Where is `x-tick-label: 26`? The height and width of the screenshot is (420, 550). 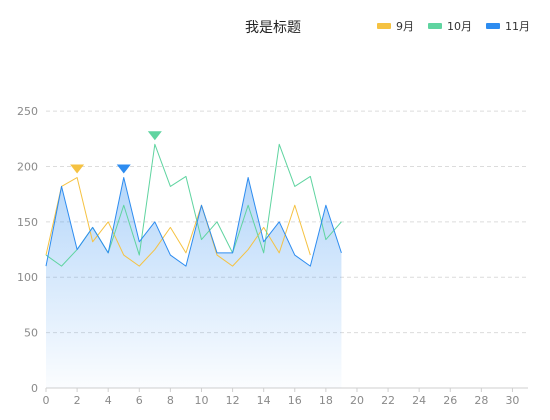
x-tick-label: 26 is located at coordinates (450, 400).